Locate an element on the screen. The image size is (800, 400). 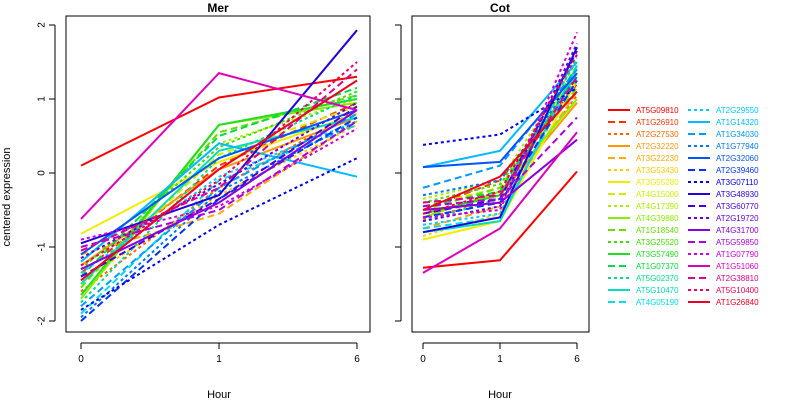
legend-item: AT1G77940 is located at coordinates (723, 146).